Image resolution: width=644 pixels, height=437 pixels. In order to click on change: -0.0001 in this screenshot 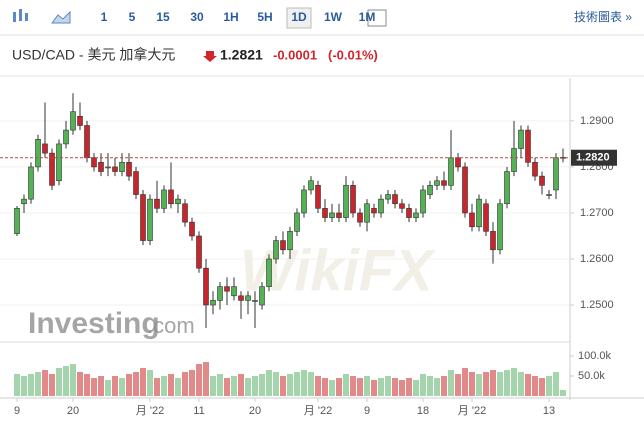, I will do `click(295, 54)`.